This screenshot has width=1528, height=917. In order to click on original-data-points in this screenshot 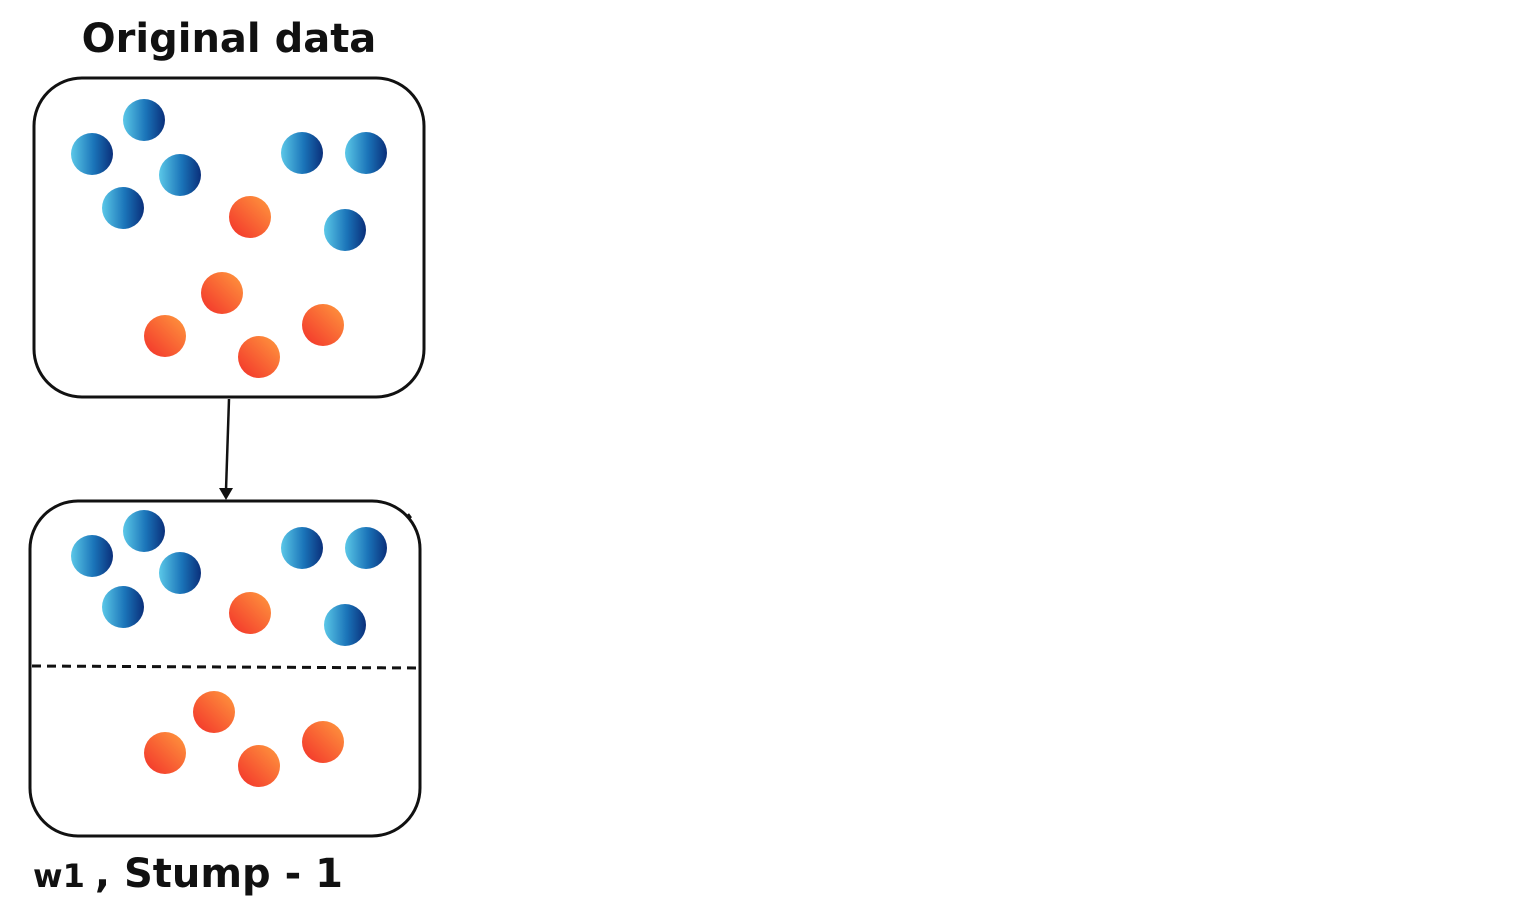, I will do `click(229, 238)`.